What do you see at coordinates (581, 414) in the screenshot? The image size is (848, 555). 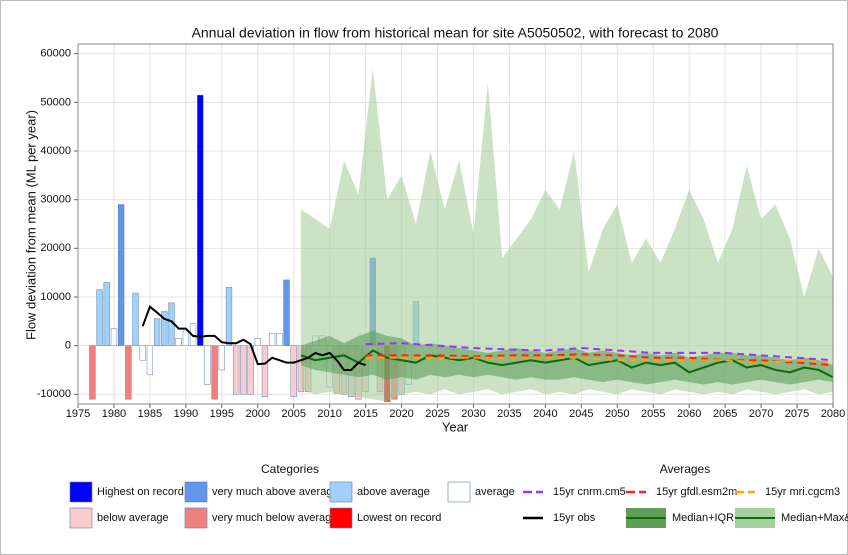 I see `x-tick-label: 2045` at bounding box center [581, 414].